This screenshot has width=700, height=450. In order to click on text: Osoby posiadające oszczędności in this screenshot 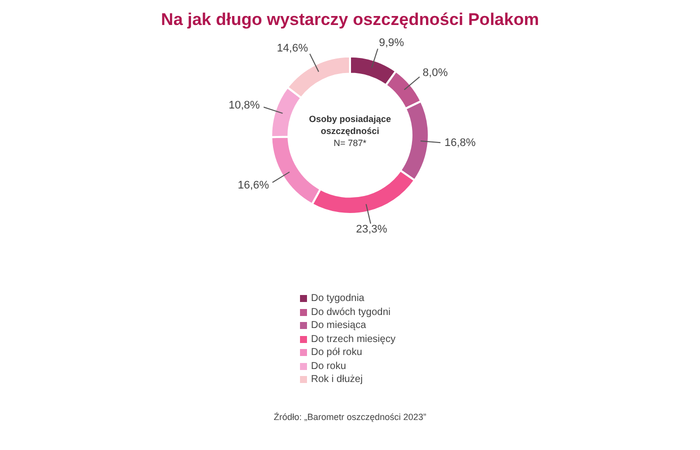, I will do `click(350, 125)`.